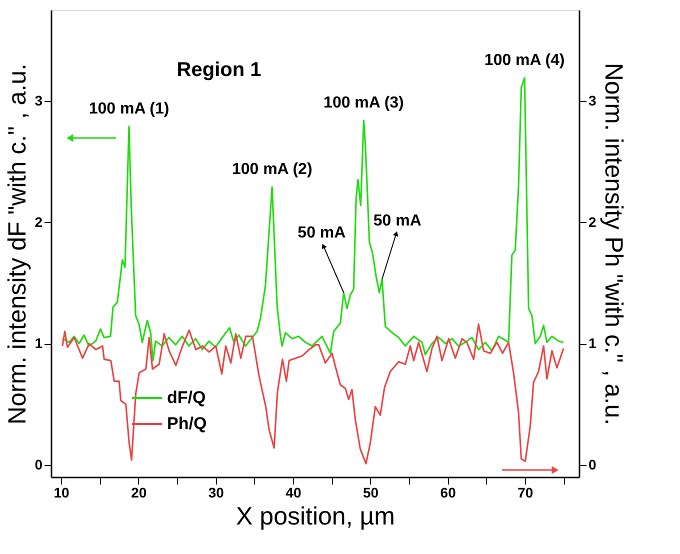 The width and height of the screenshot is (680, 554). Describe the element at coordinates (38, 464) in the screenshot. I see `y-tick-label: 0` at that location.